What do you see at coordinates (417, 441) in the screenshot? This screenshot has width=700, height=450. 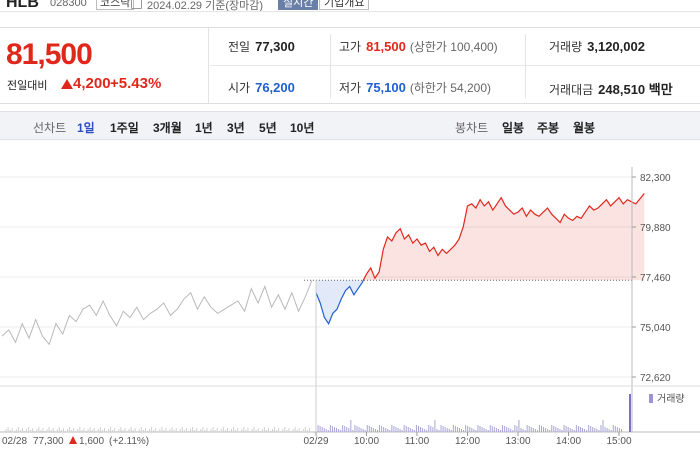 I see `x-tick-label: 11:00` at bounding box center [417, 441].